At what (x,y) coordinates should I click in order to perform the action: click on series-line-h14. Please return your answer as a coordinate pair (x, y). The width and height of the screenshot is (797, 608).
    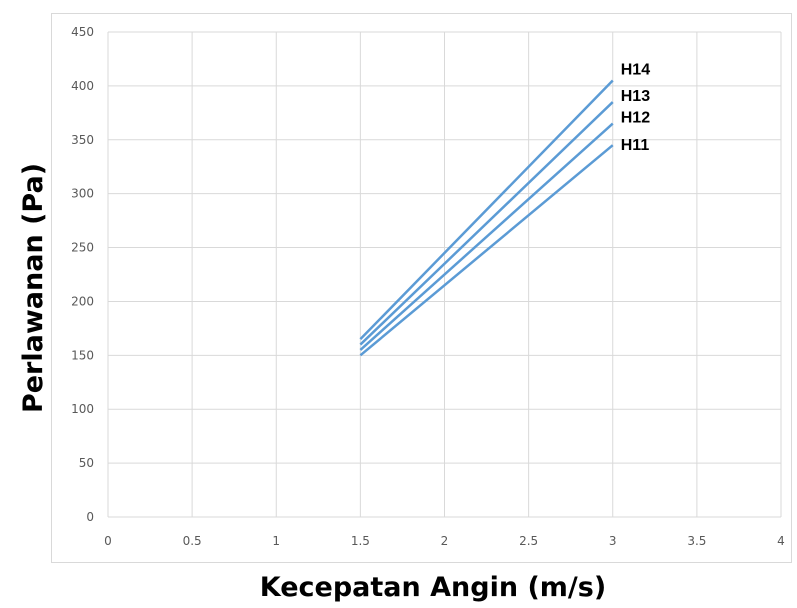
    Looking at the image, I should click on (486, 210).